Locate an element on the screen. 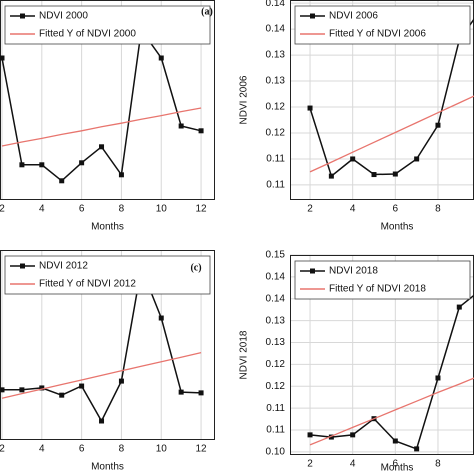 The image size is (474, 474). panel-label: (c) is located at coordinates (195, 267).